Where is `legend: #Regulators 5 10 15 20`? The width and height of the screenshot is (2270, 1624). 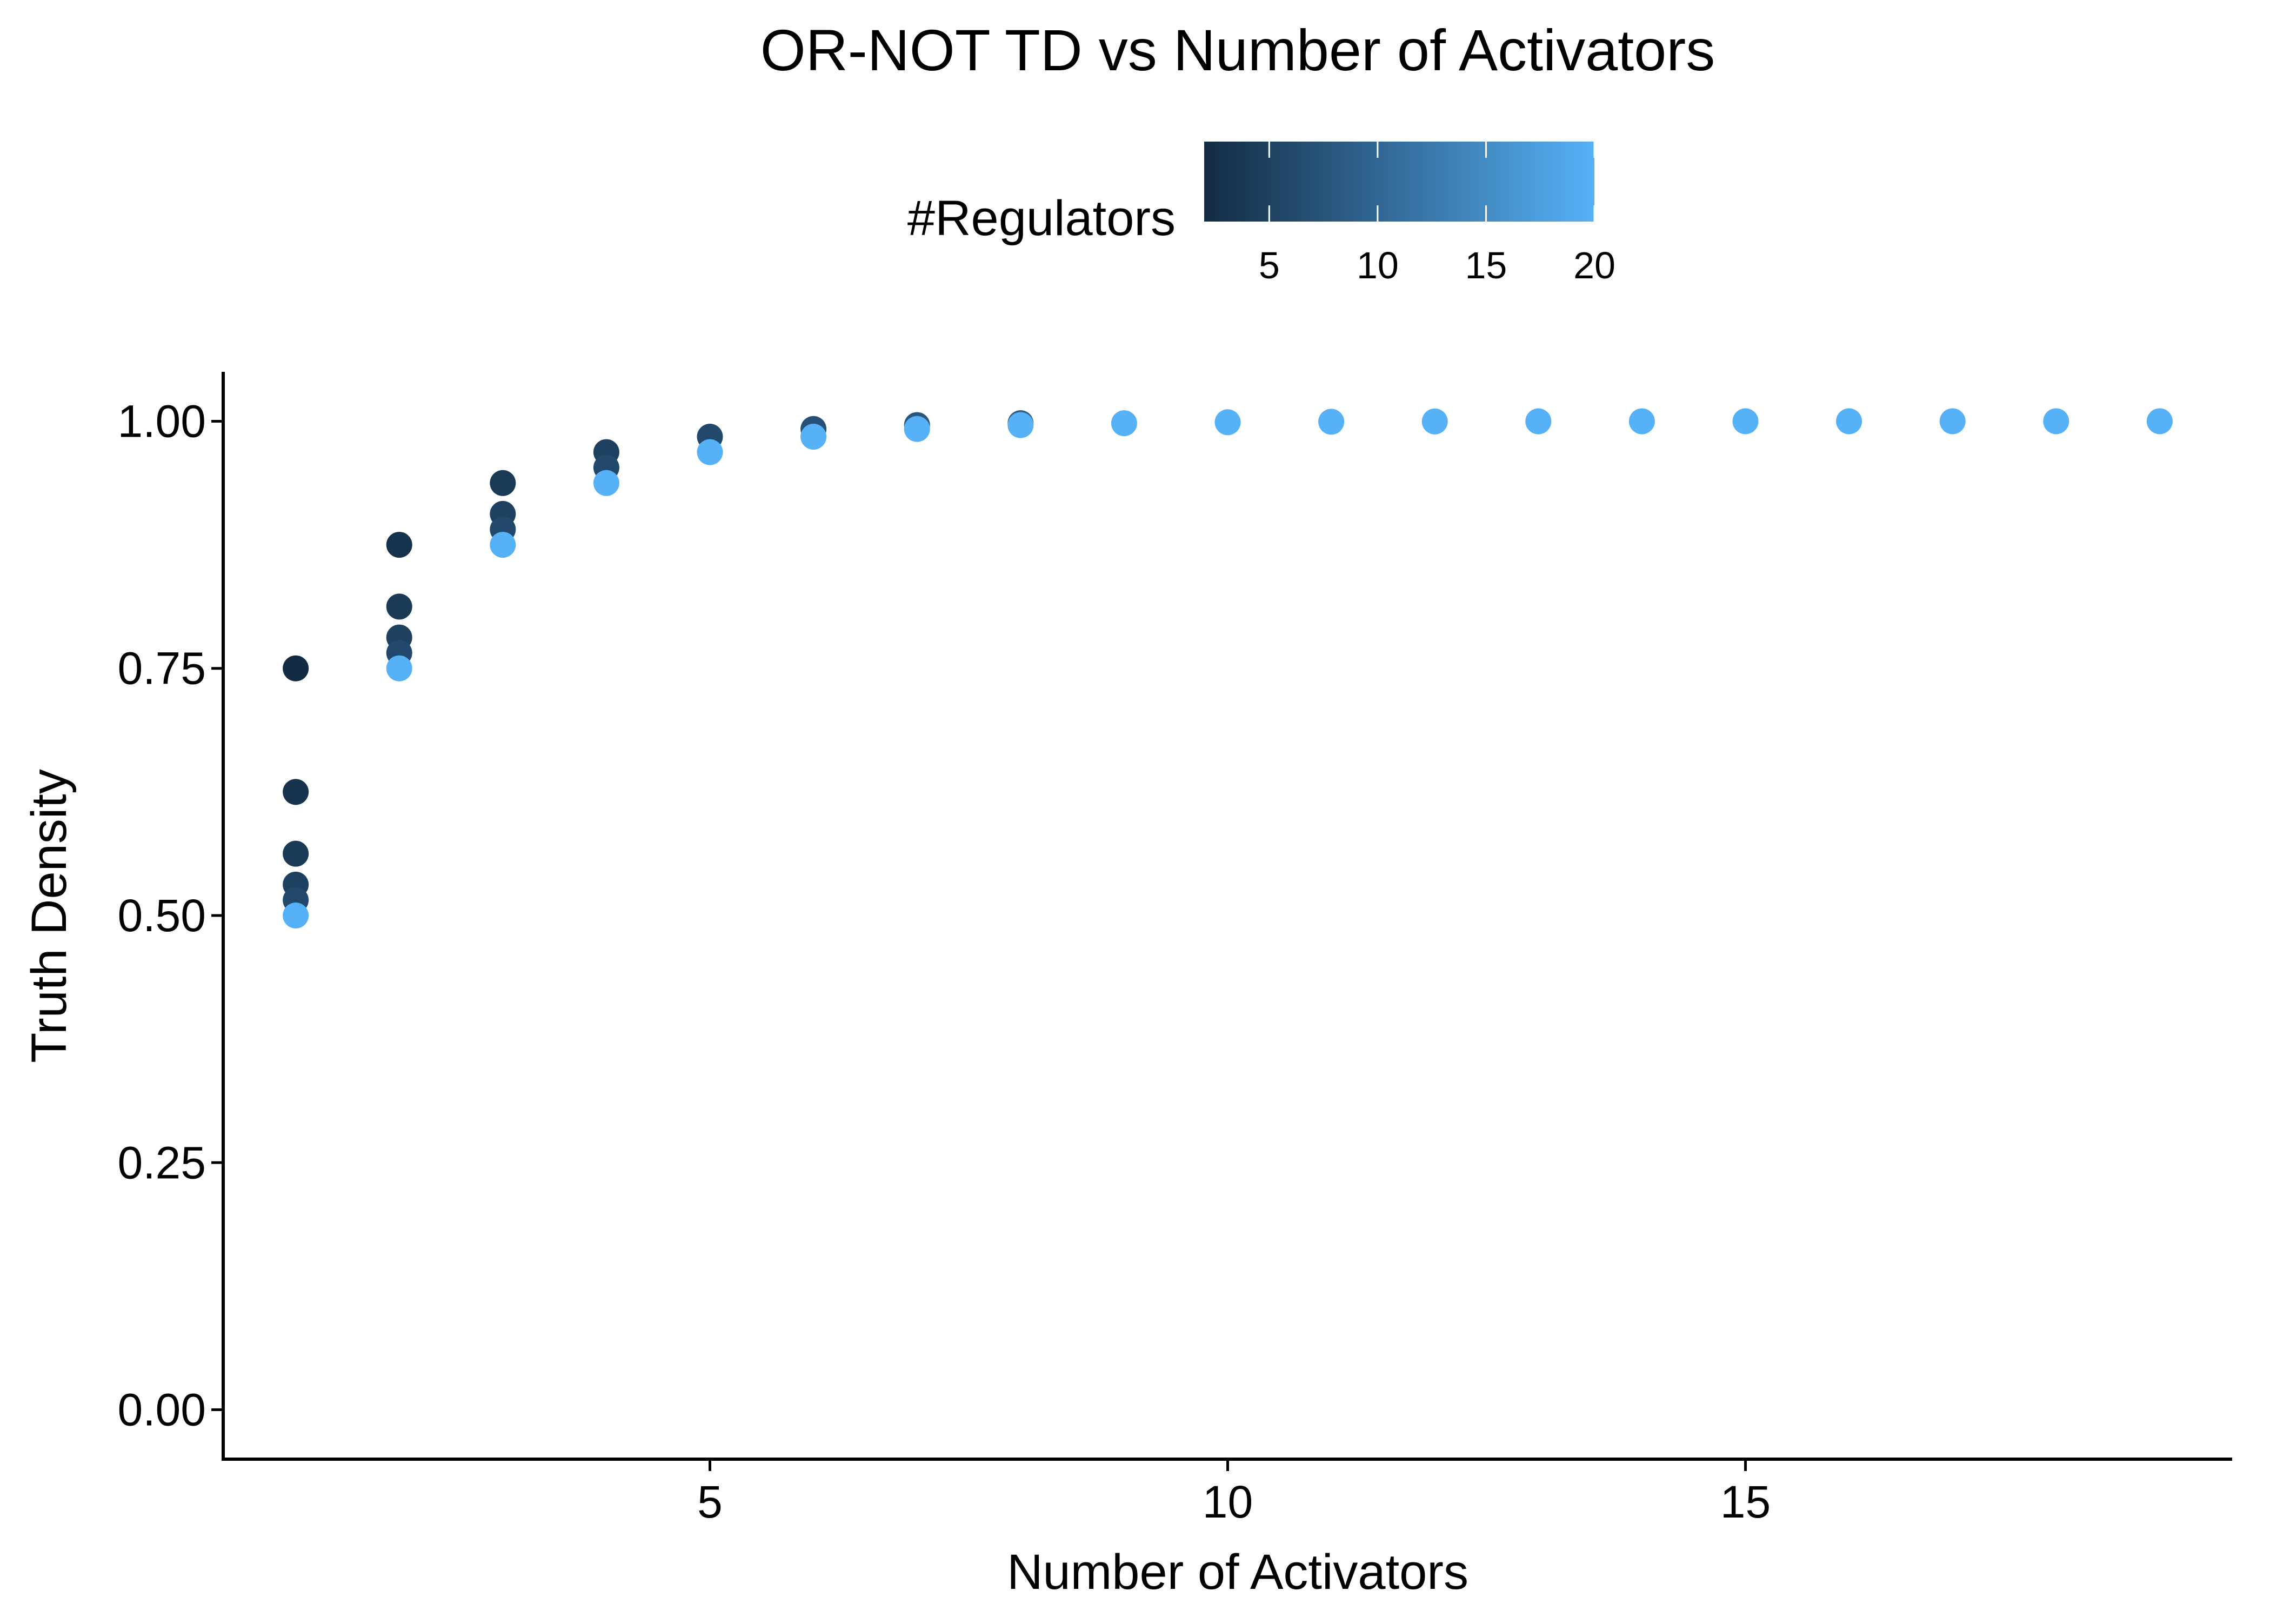
legend: #Regulators 5 10 15 20 is located at coordinates (1261, 214).